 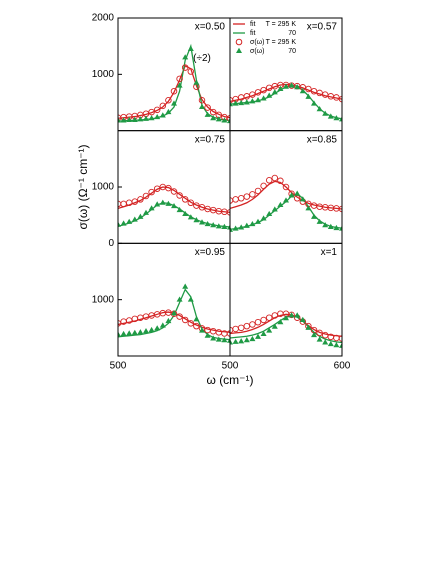 I want to click on panel-label: x=0.57, so click(x=322, y=27).